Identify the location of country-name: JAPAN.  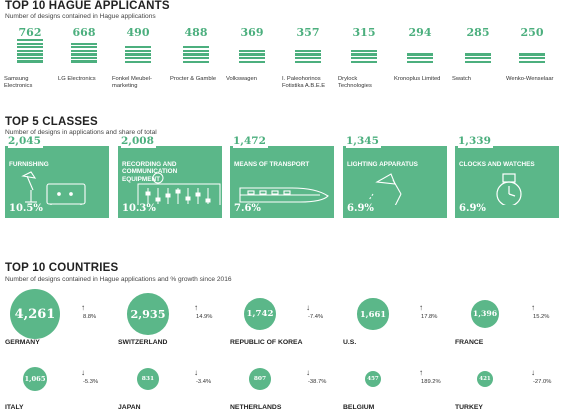
(129, 407).